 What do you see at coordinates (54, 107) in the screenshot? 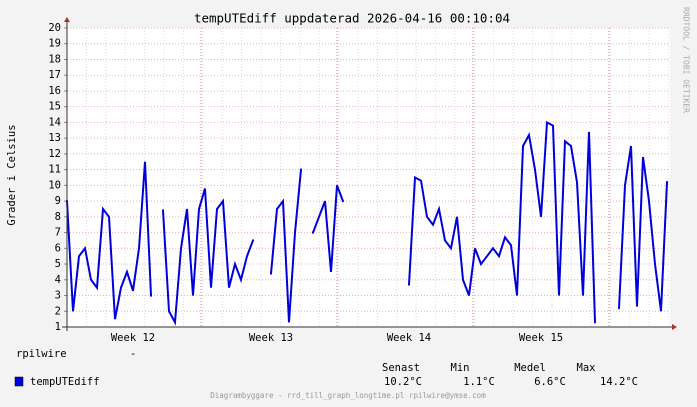
I see `y-tick-label: 15` at bounding box center [54, 107].